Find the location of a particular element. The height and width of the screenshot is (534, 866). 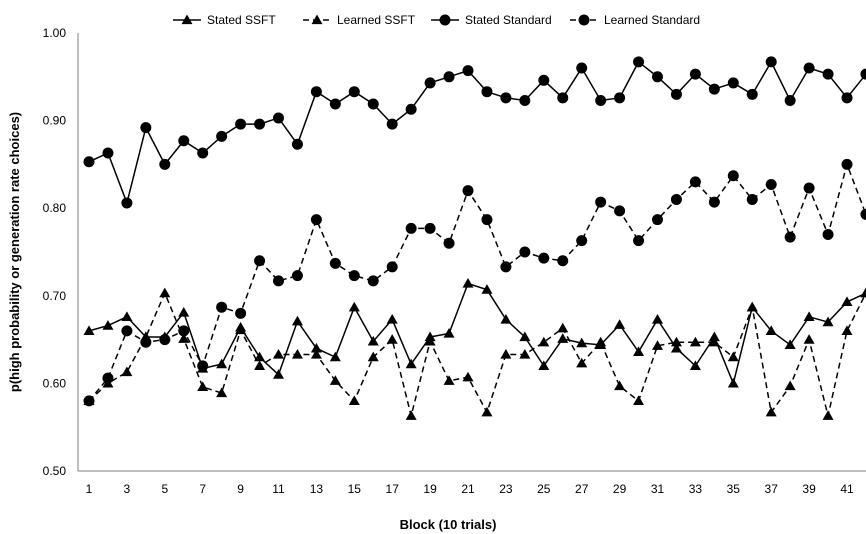

legend-label: Learned Standard is located at coordinates (652, 20).